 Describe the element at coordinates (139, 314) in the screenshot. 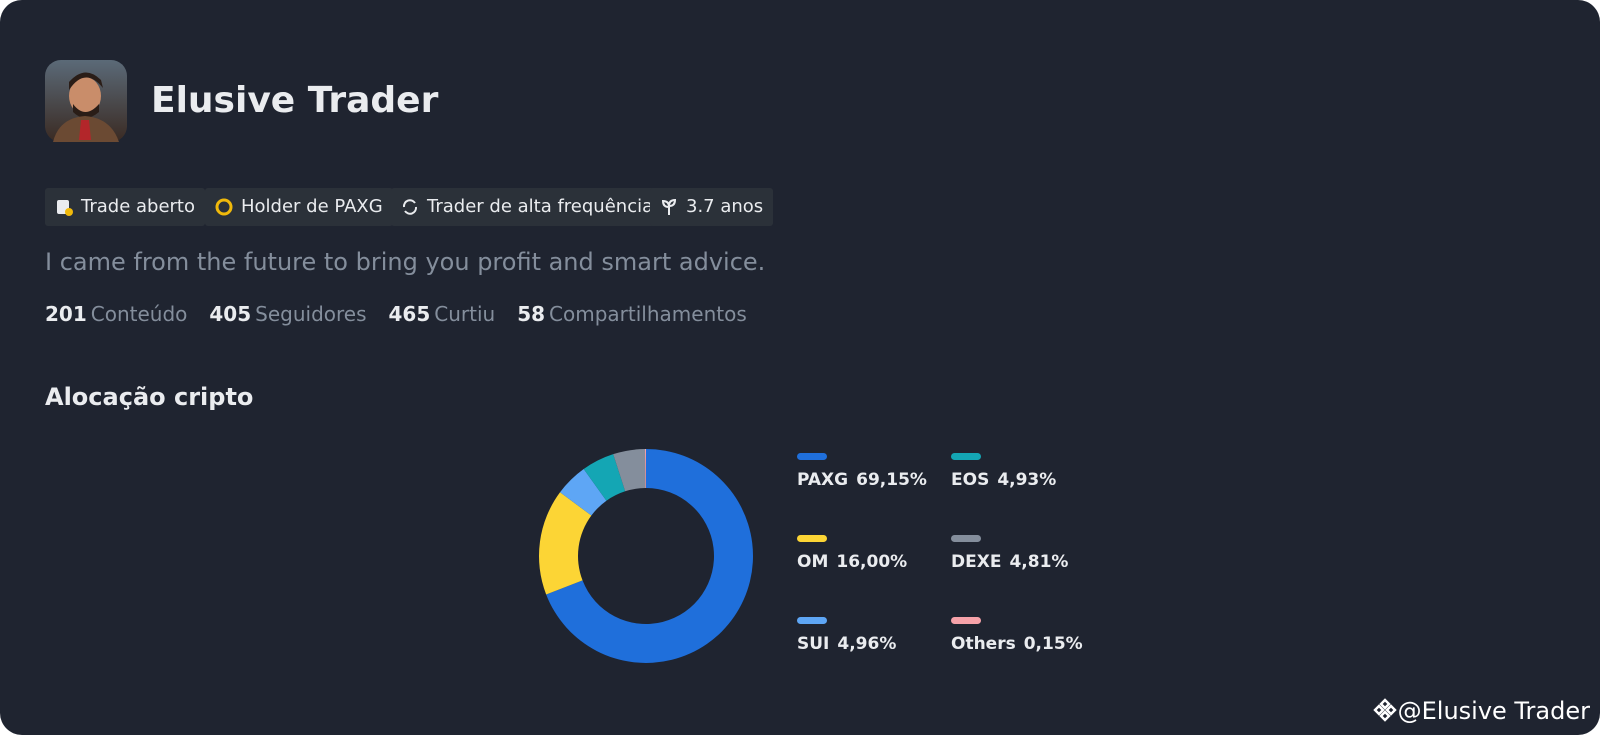

I see `stat-label: Conteúdo` at that location.